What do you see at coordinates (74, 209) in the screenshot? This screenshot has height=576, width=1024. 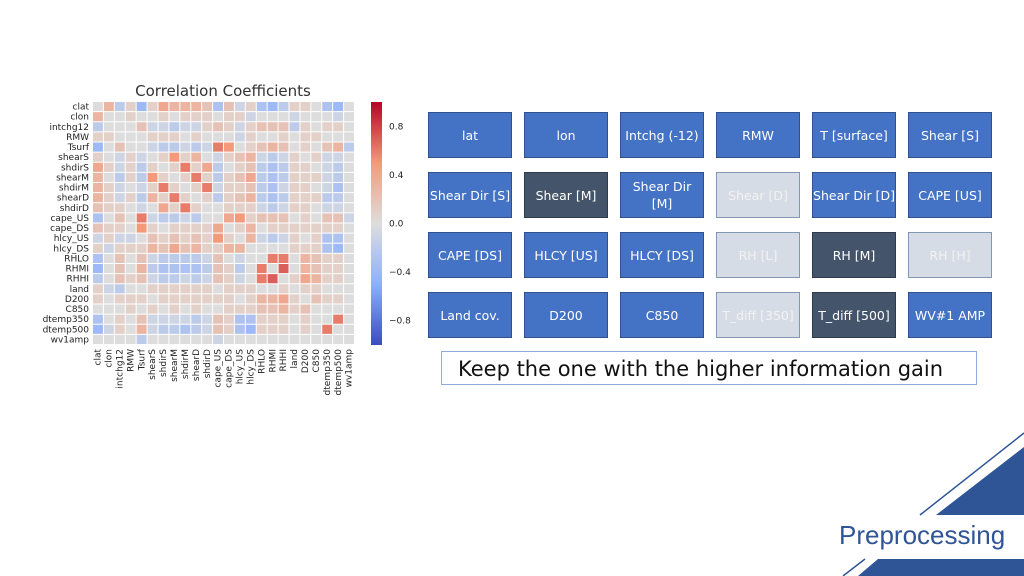 I see `y-tick-label: shdirD` at bounding box center [74, 209].